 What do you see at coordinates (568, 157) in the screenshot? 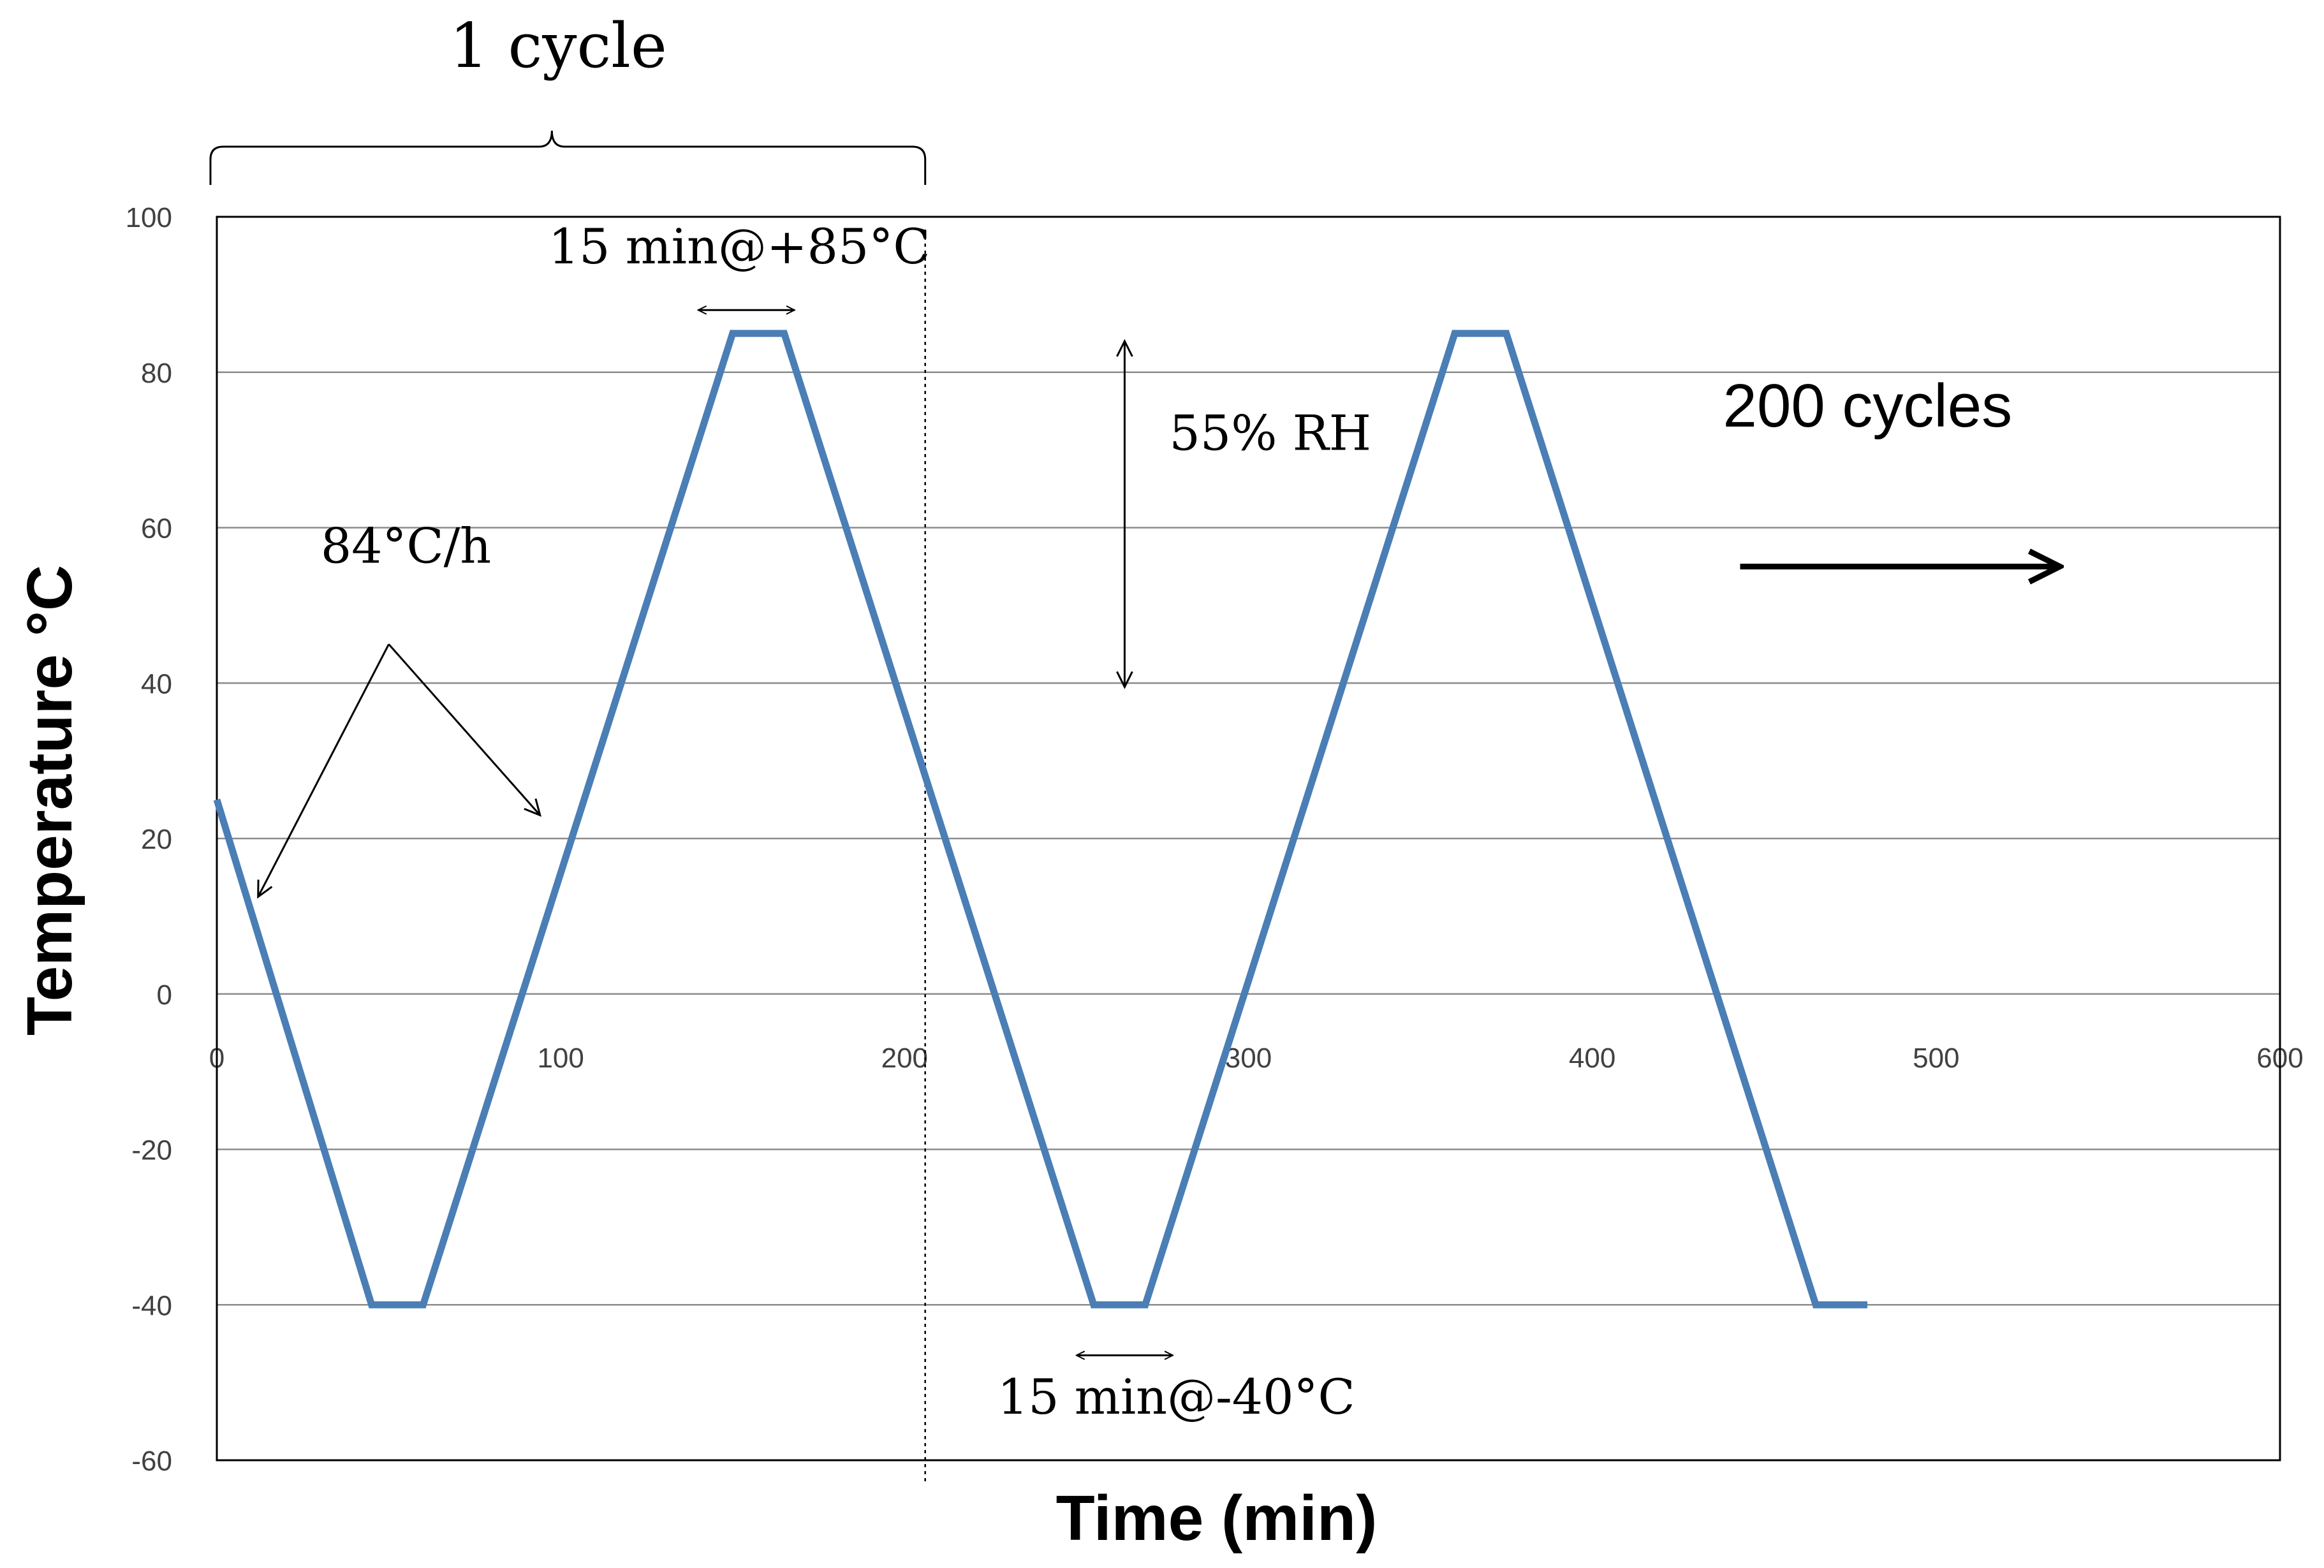
I see `cycle-brace` at bounding box center [568, 157].